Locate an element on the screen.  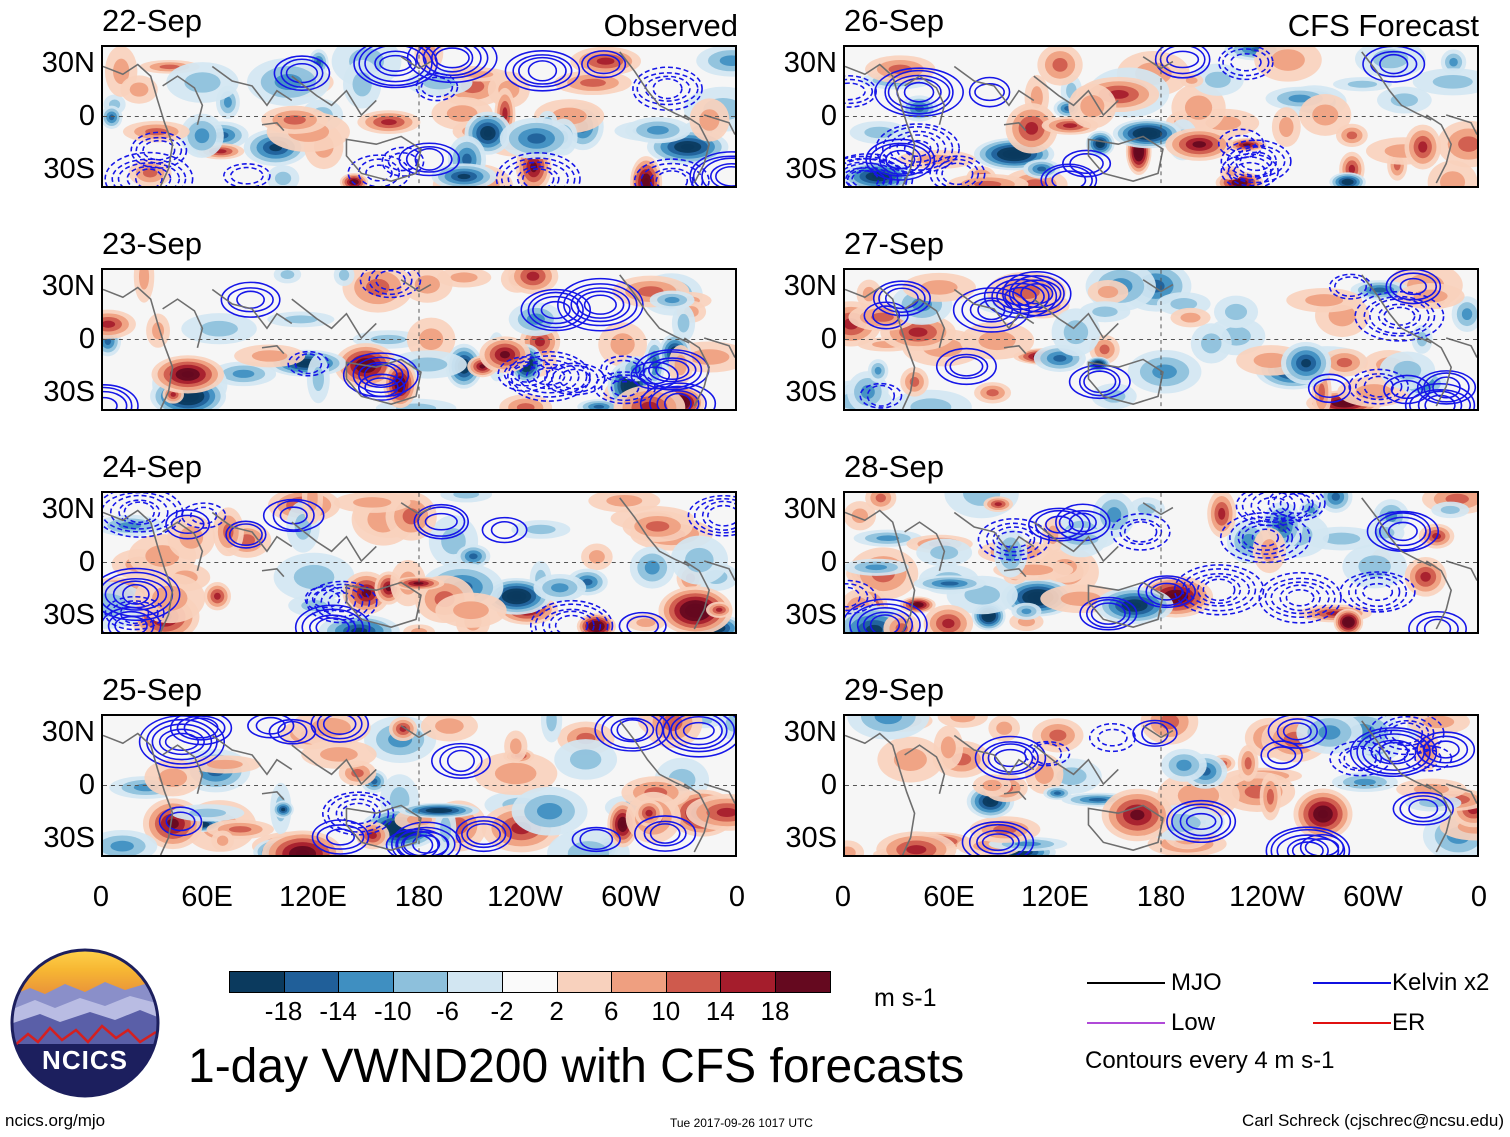
map-panel-22-Sep is located at coordinates (419, 116).